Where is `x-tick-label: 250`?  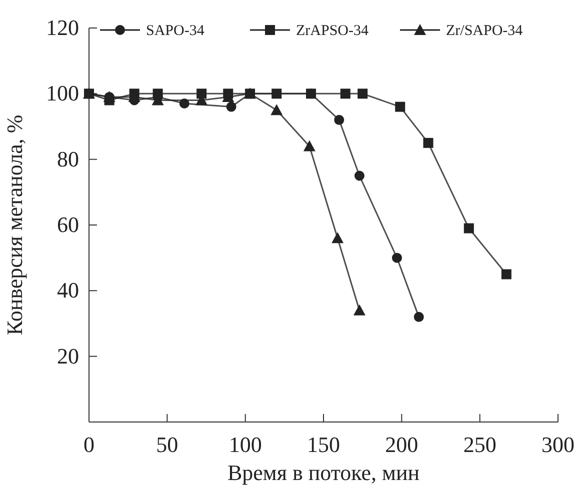 x-tick-label: 250 is located at coordinates (479, 444).